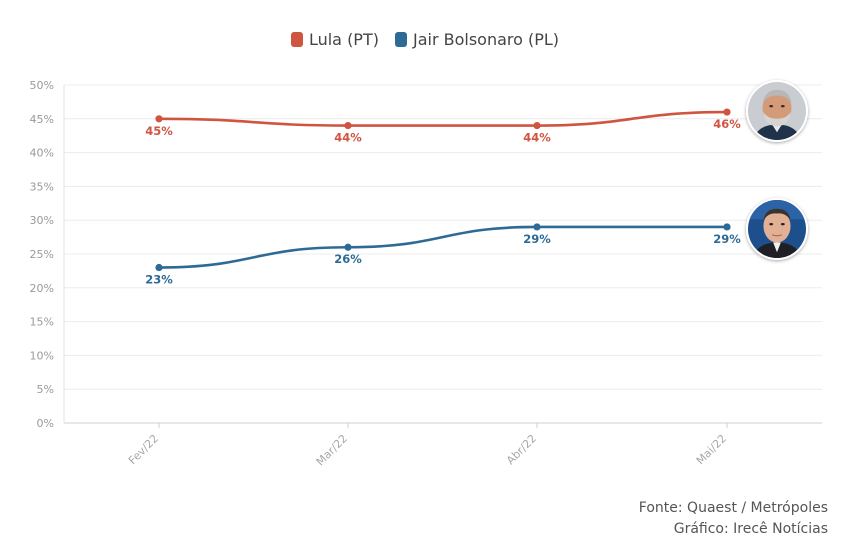  I want to click on y-tick-label: 45%, so click(42, 119).